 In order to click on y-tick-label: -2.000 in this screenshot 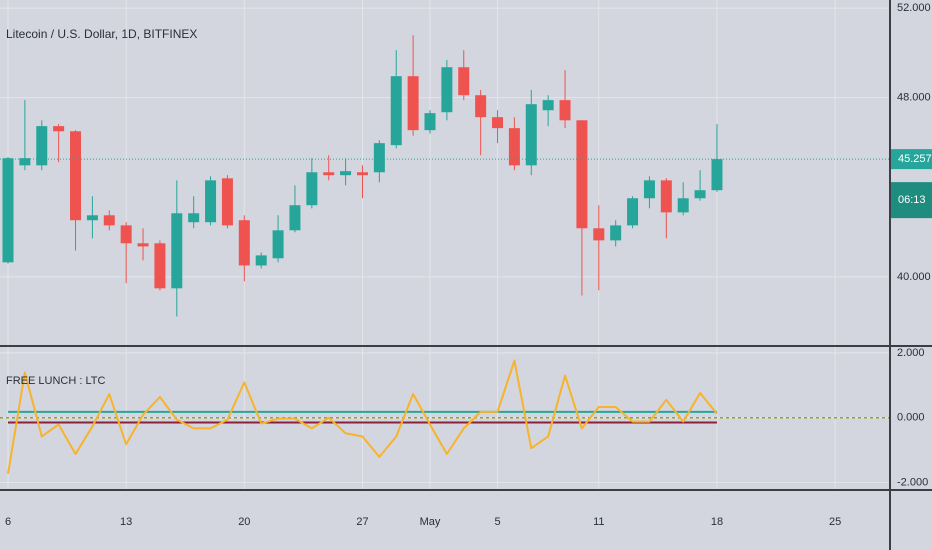, I will do `click(912, 482)`.